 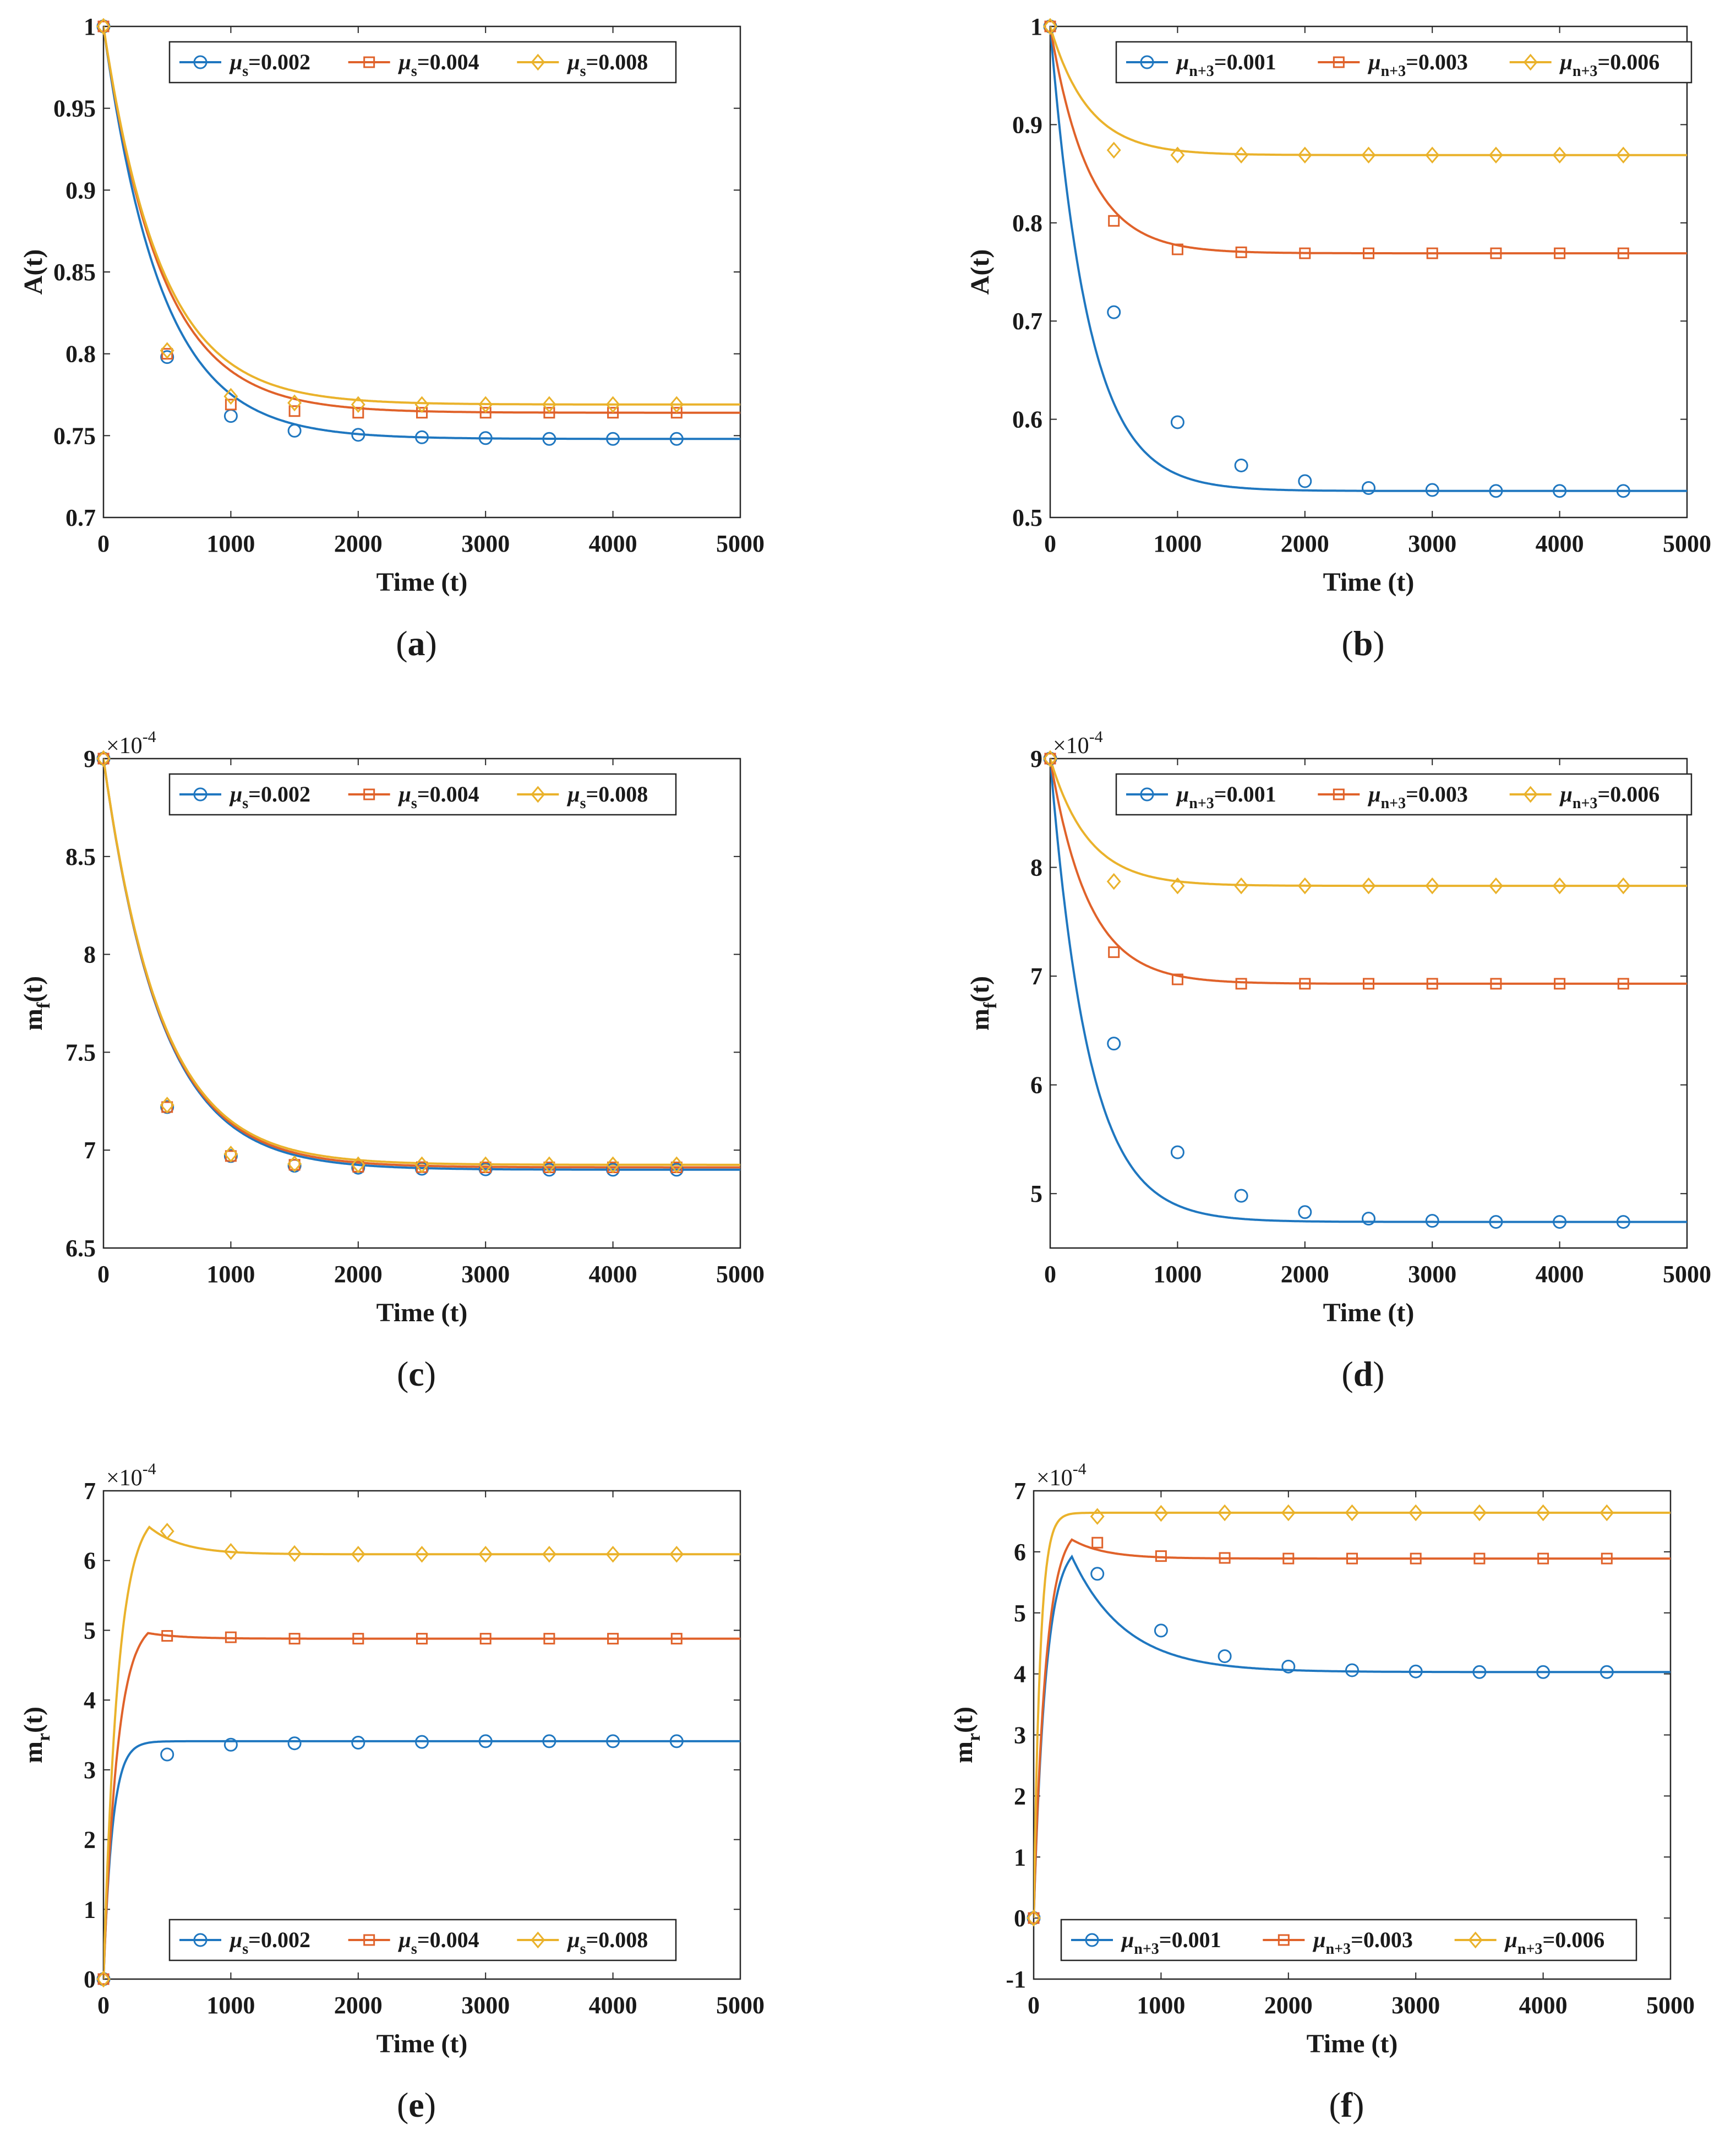 I want to click on panel-caption: (d), so click(x=1363, y=1373).